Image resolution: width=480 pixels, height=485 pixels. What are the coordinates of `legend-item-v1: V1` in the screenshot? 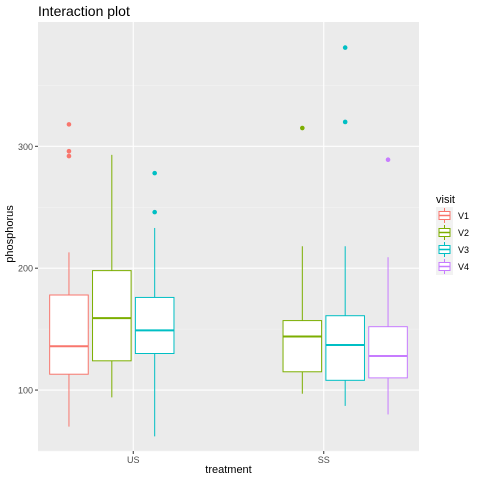 It's located at (452, 215).